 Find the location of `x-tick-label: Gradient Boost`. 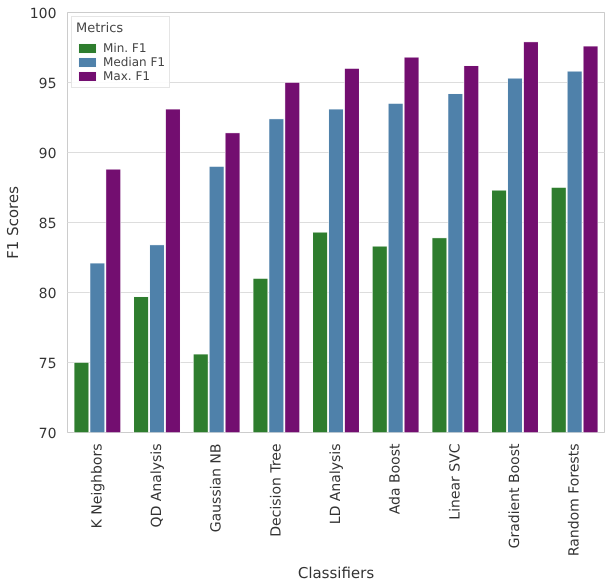

x-tick-label: Gradient Boost is located at coordinates (515, 495).